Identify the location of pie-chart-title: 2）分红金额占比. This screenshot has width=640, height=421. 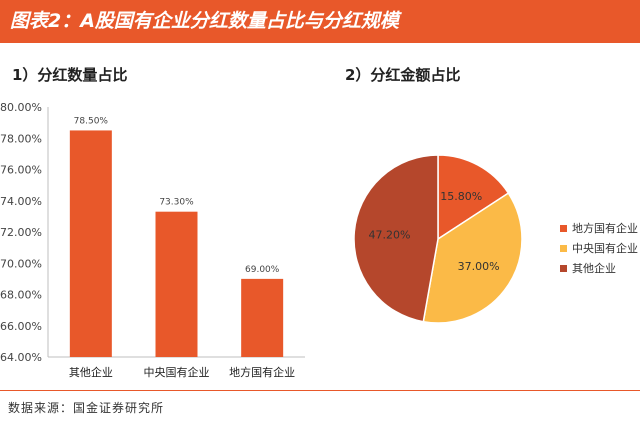
(403, 75).